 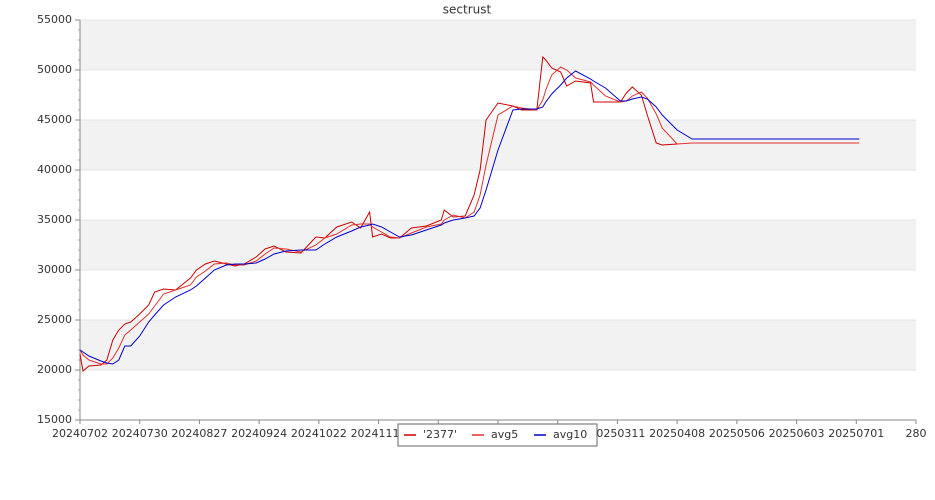 I want to click on y-tick-label: 45000, so click(x=54, y=119).